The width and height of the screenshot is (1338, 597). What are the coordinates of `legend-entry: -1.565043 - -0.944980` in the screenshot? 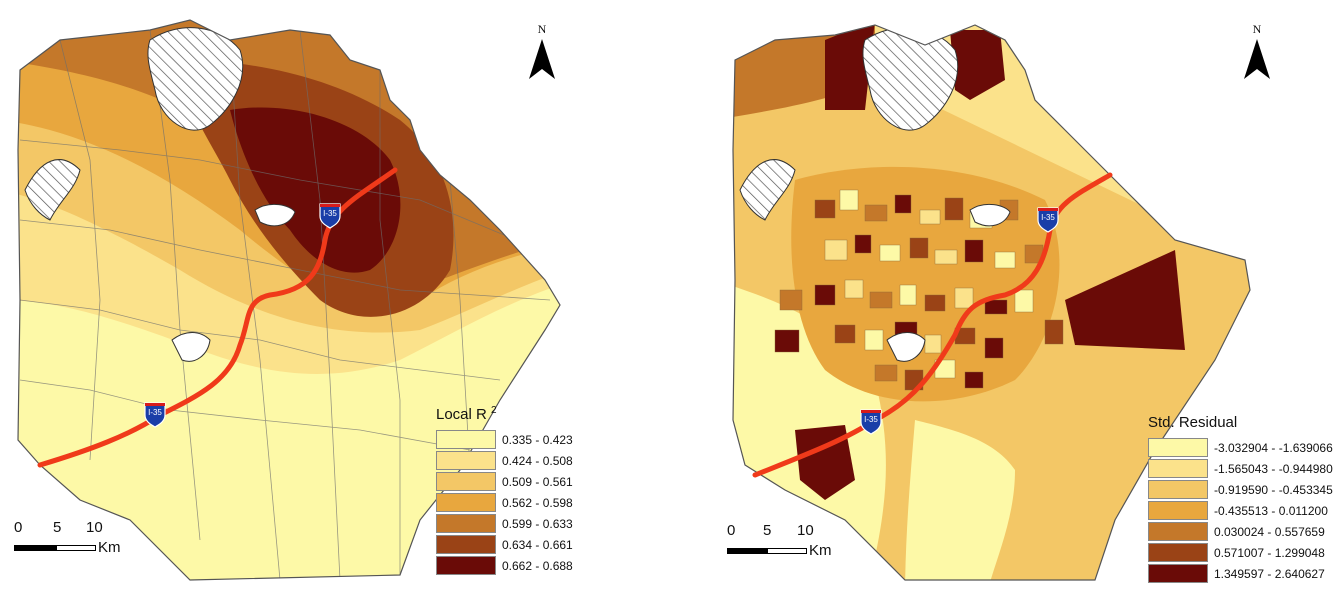 It's located at (1240, 468).